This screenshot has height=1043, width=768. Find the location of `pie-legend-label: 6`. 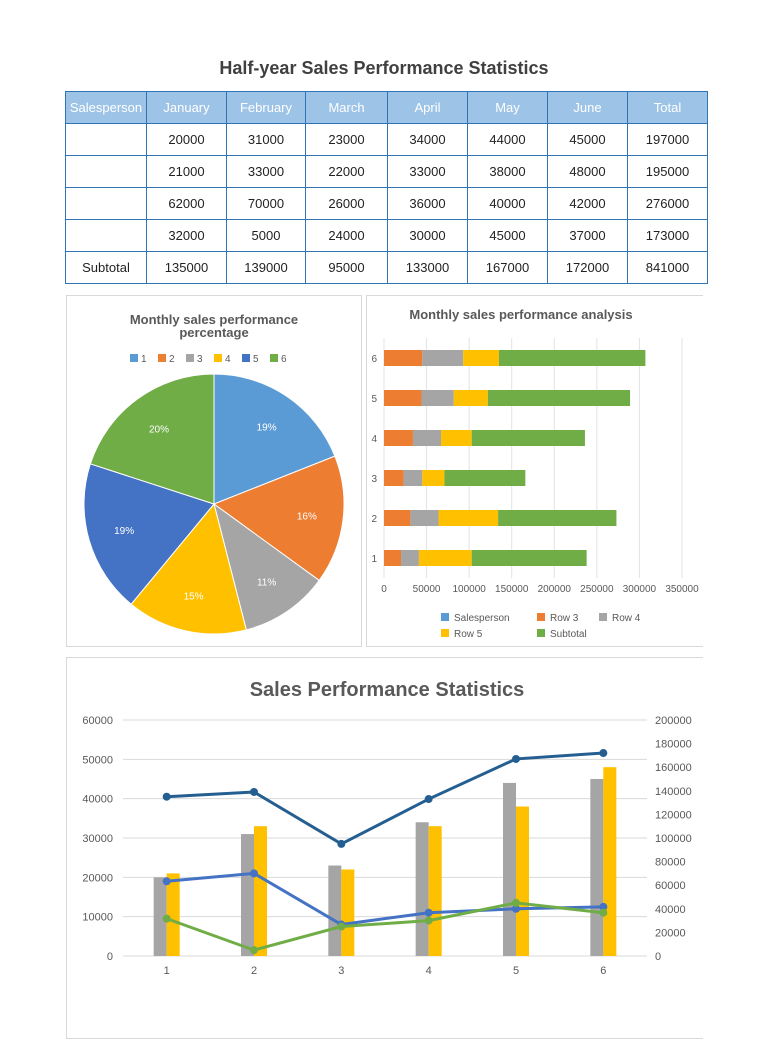

pie-legend-label: 6 is located at coordinates (284, 359).